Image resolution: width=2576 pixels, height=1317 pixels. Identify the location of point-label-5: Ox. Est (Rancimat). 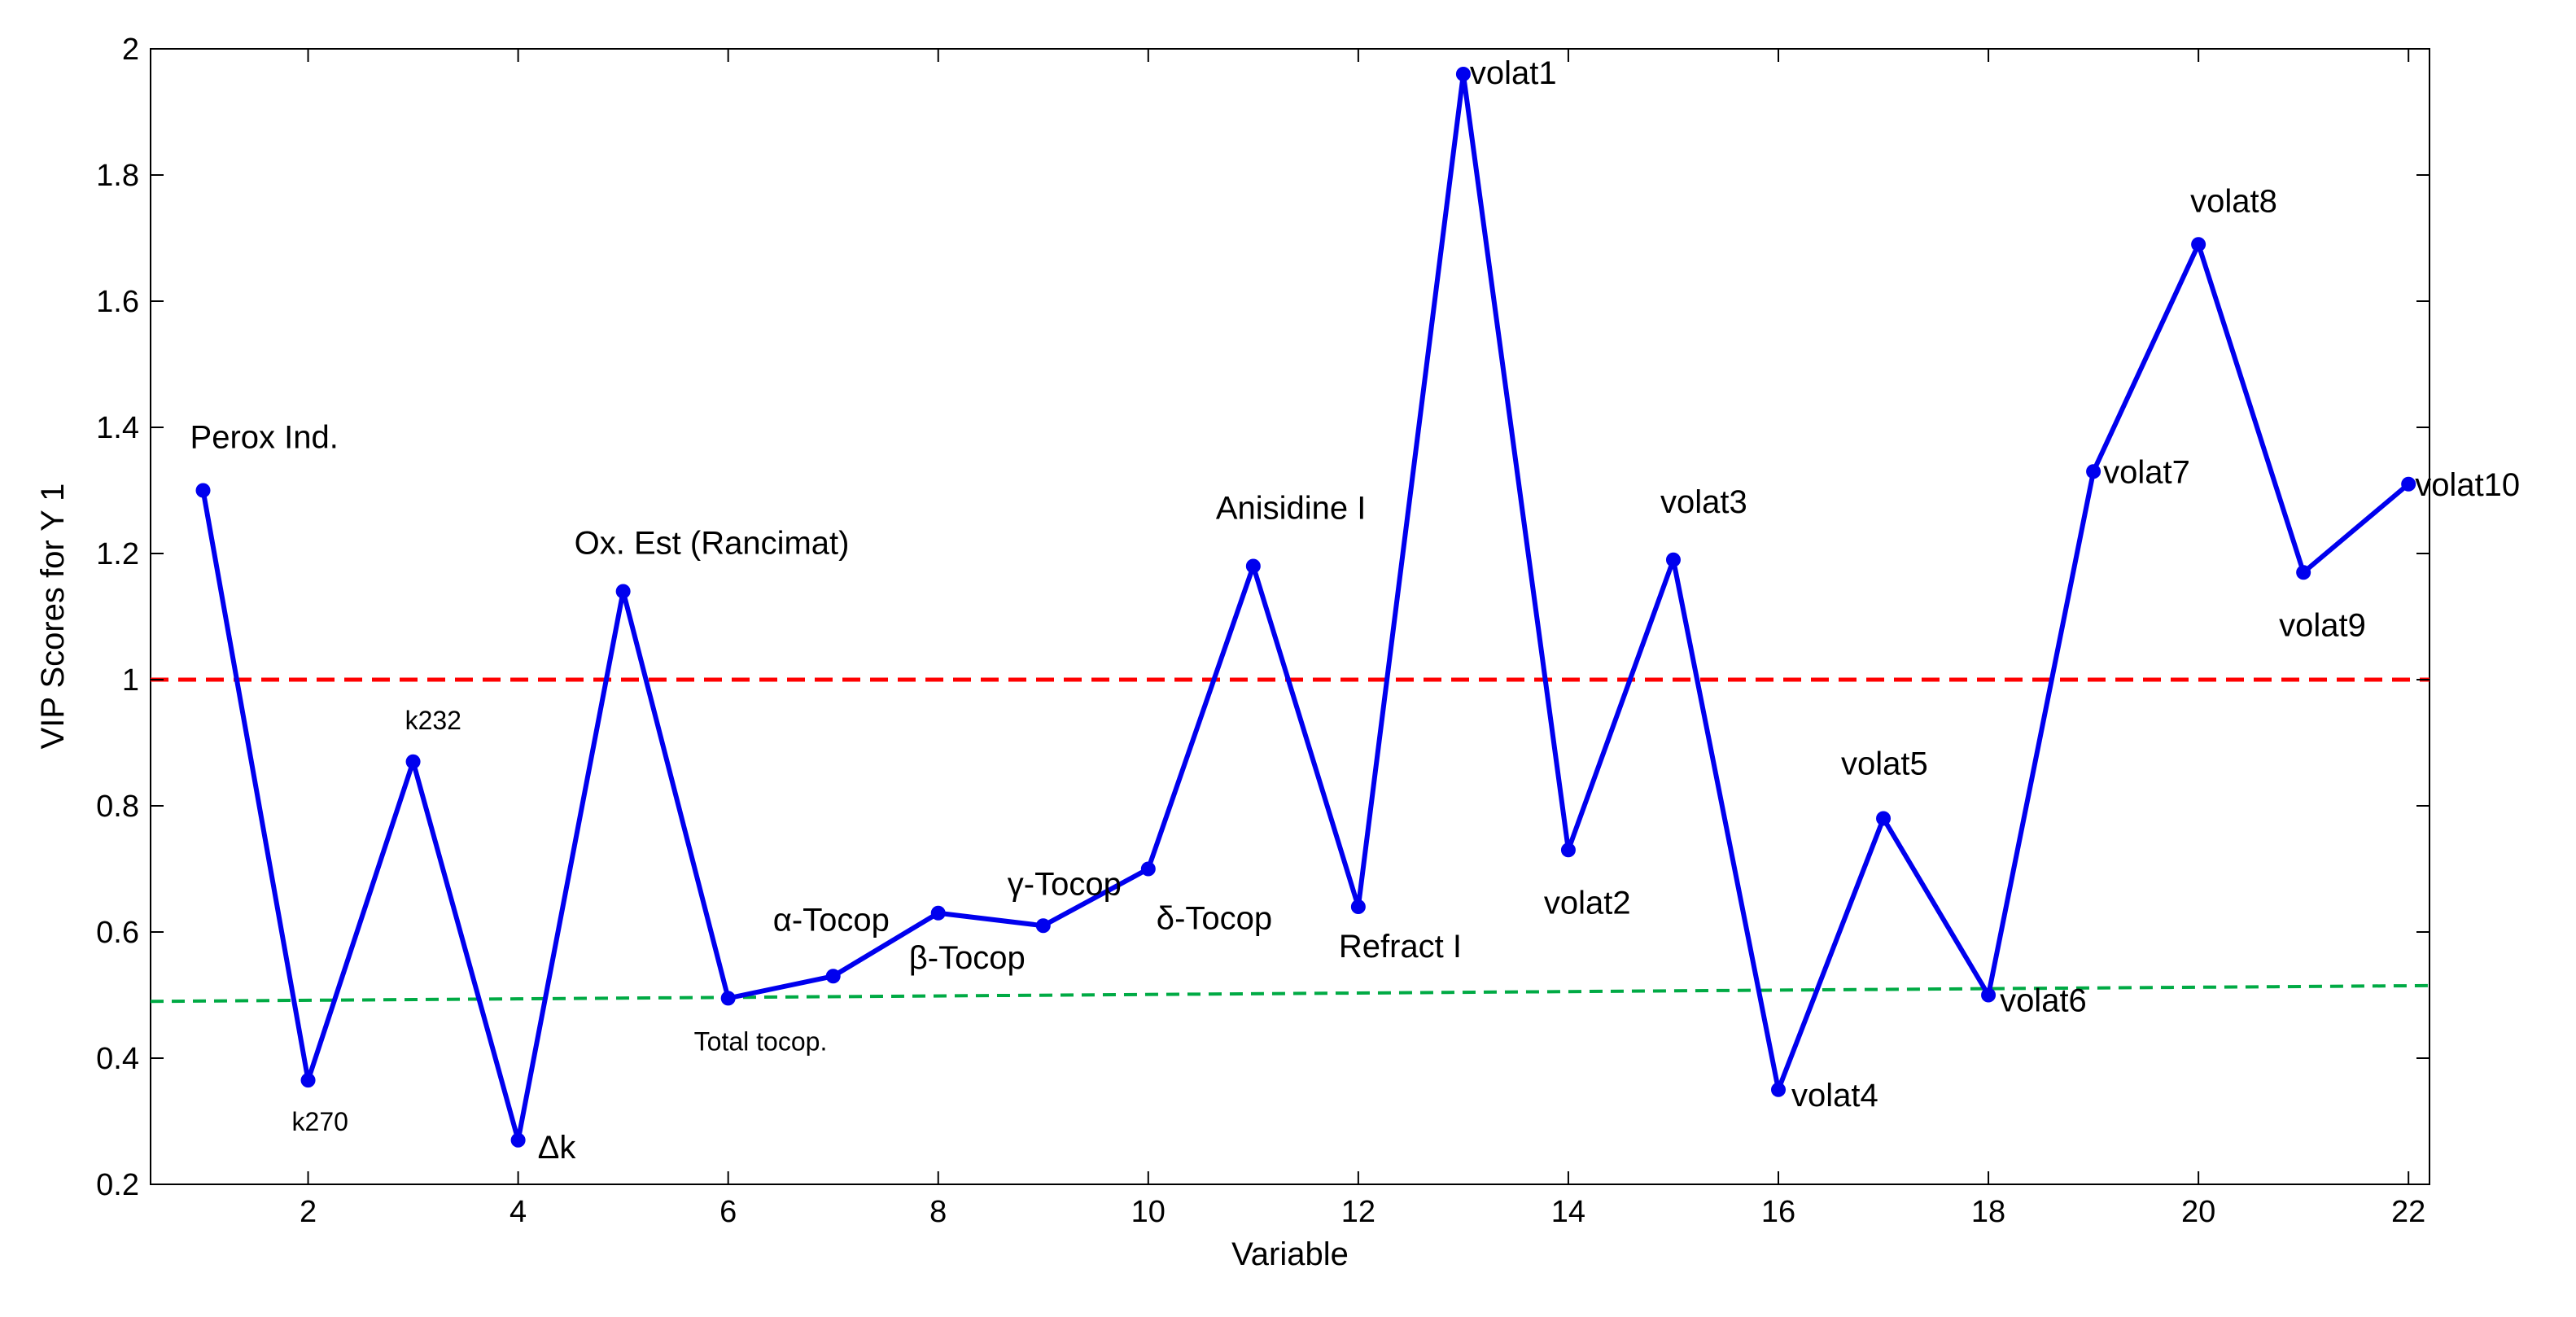
(712, 544).